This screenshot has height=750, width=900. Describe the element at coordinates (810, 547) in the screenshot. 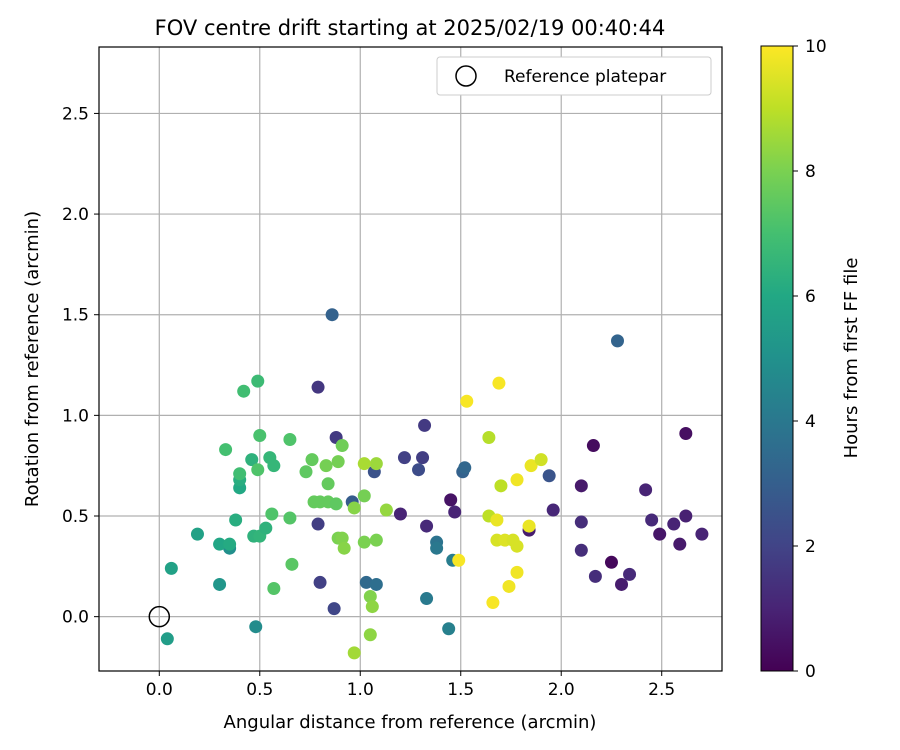

I see `colorbar-tick-label: 2` at that location.